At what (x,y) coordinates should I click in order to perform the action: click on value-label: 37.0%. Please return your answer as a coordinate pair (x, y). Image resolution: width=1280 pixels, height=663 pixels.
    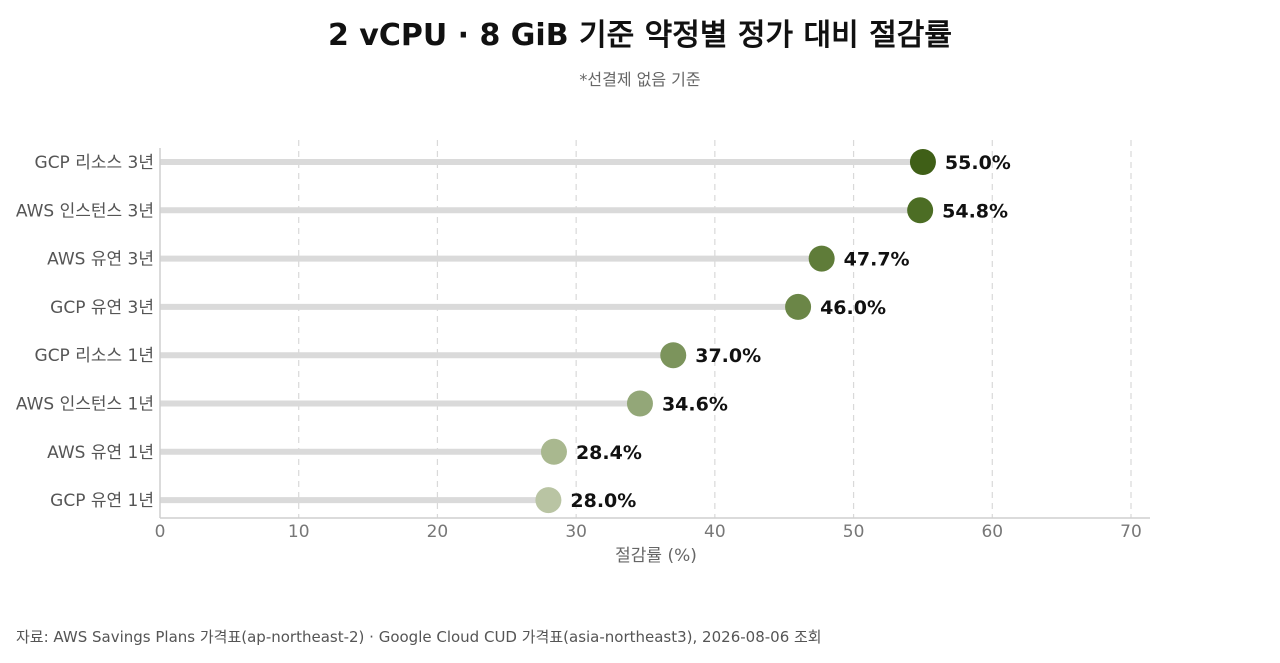
    Looking at the image, I should click on (728, 356).